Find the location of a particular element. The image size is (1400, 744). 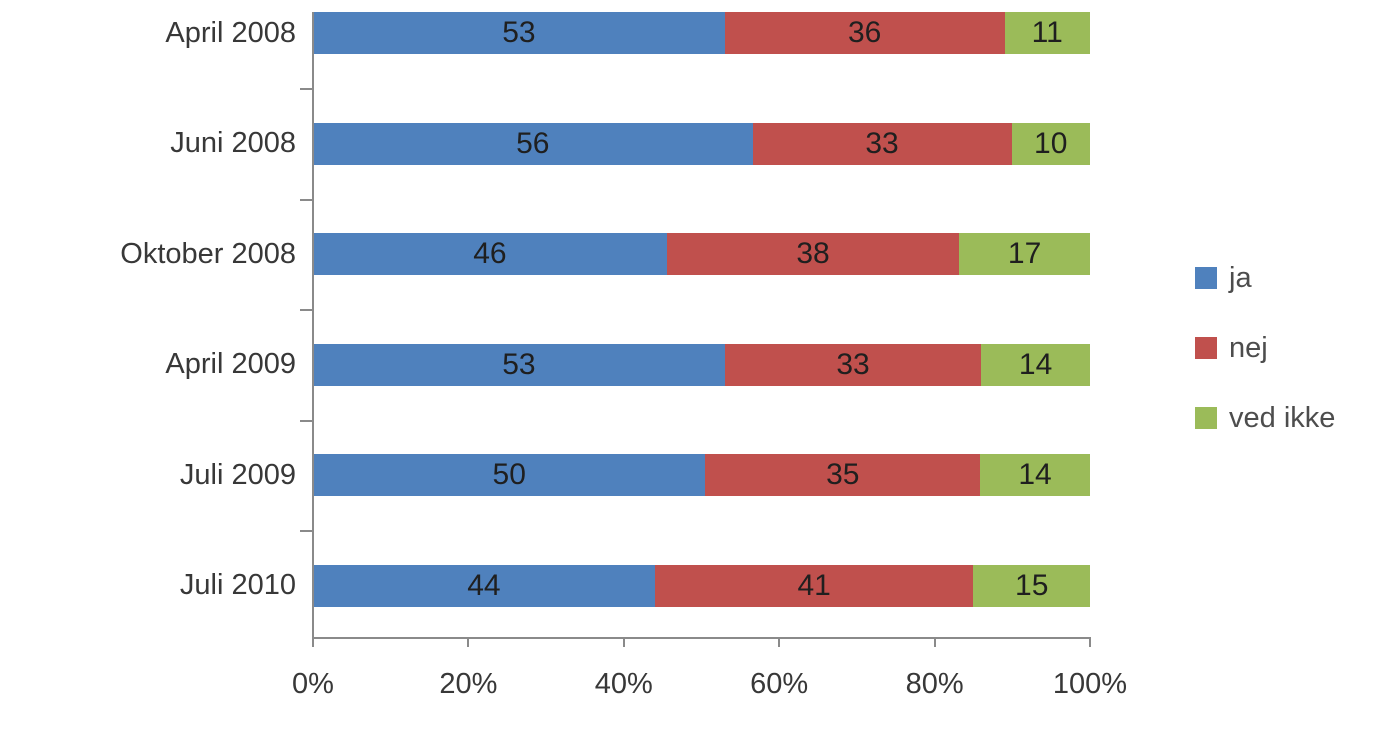

bar-row: 44 41 15 is located at coordinates (701, 585).